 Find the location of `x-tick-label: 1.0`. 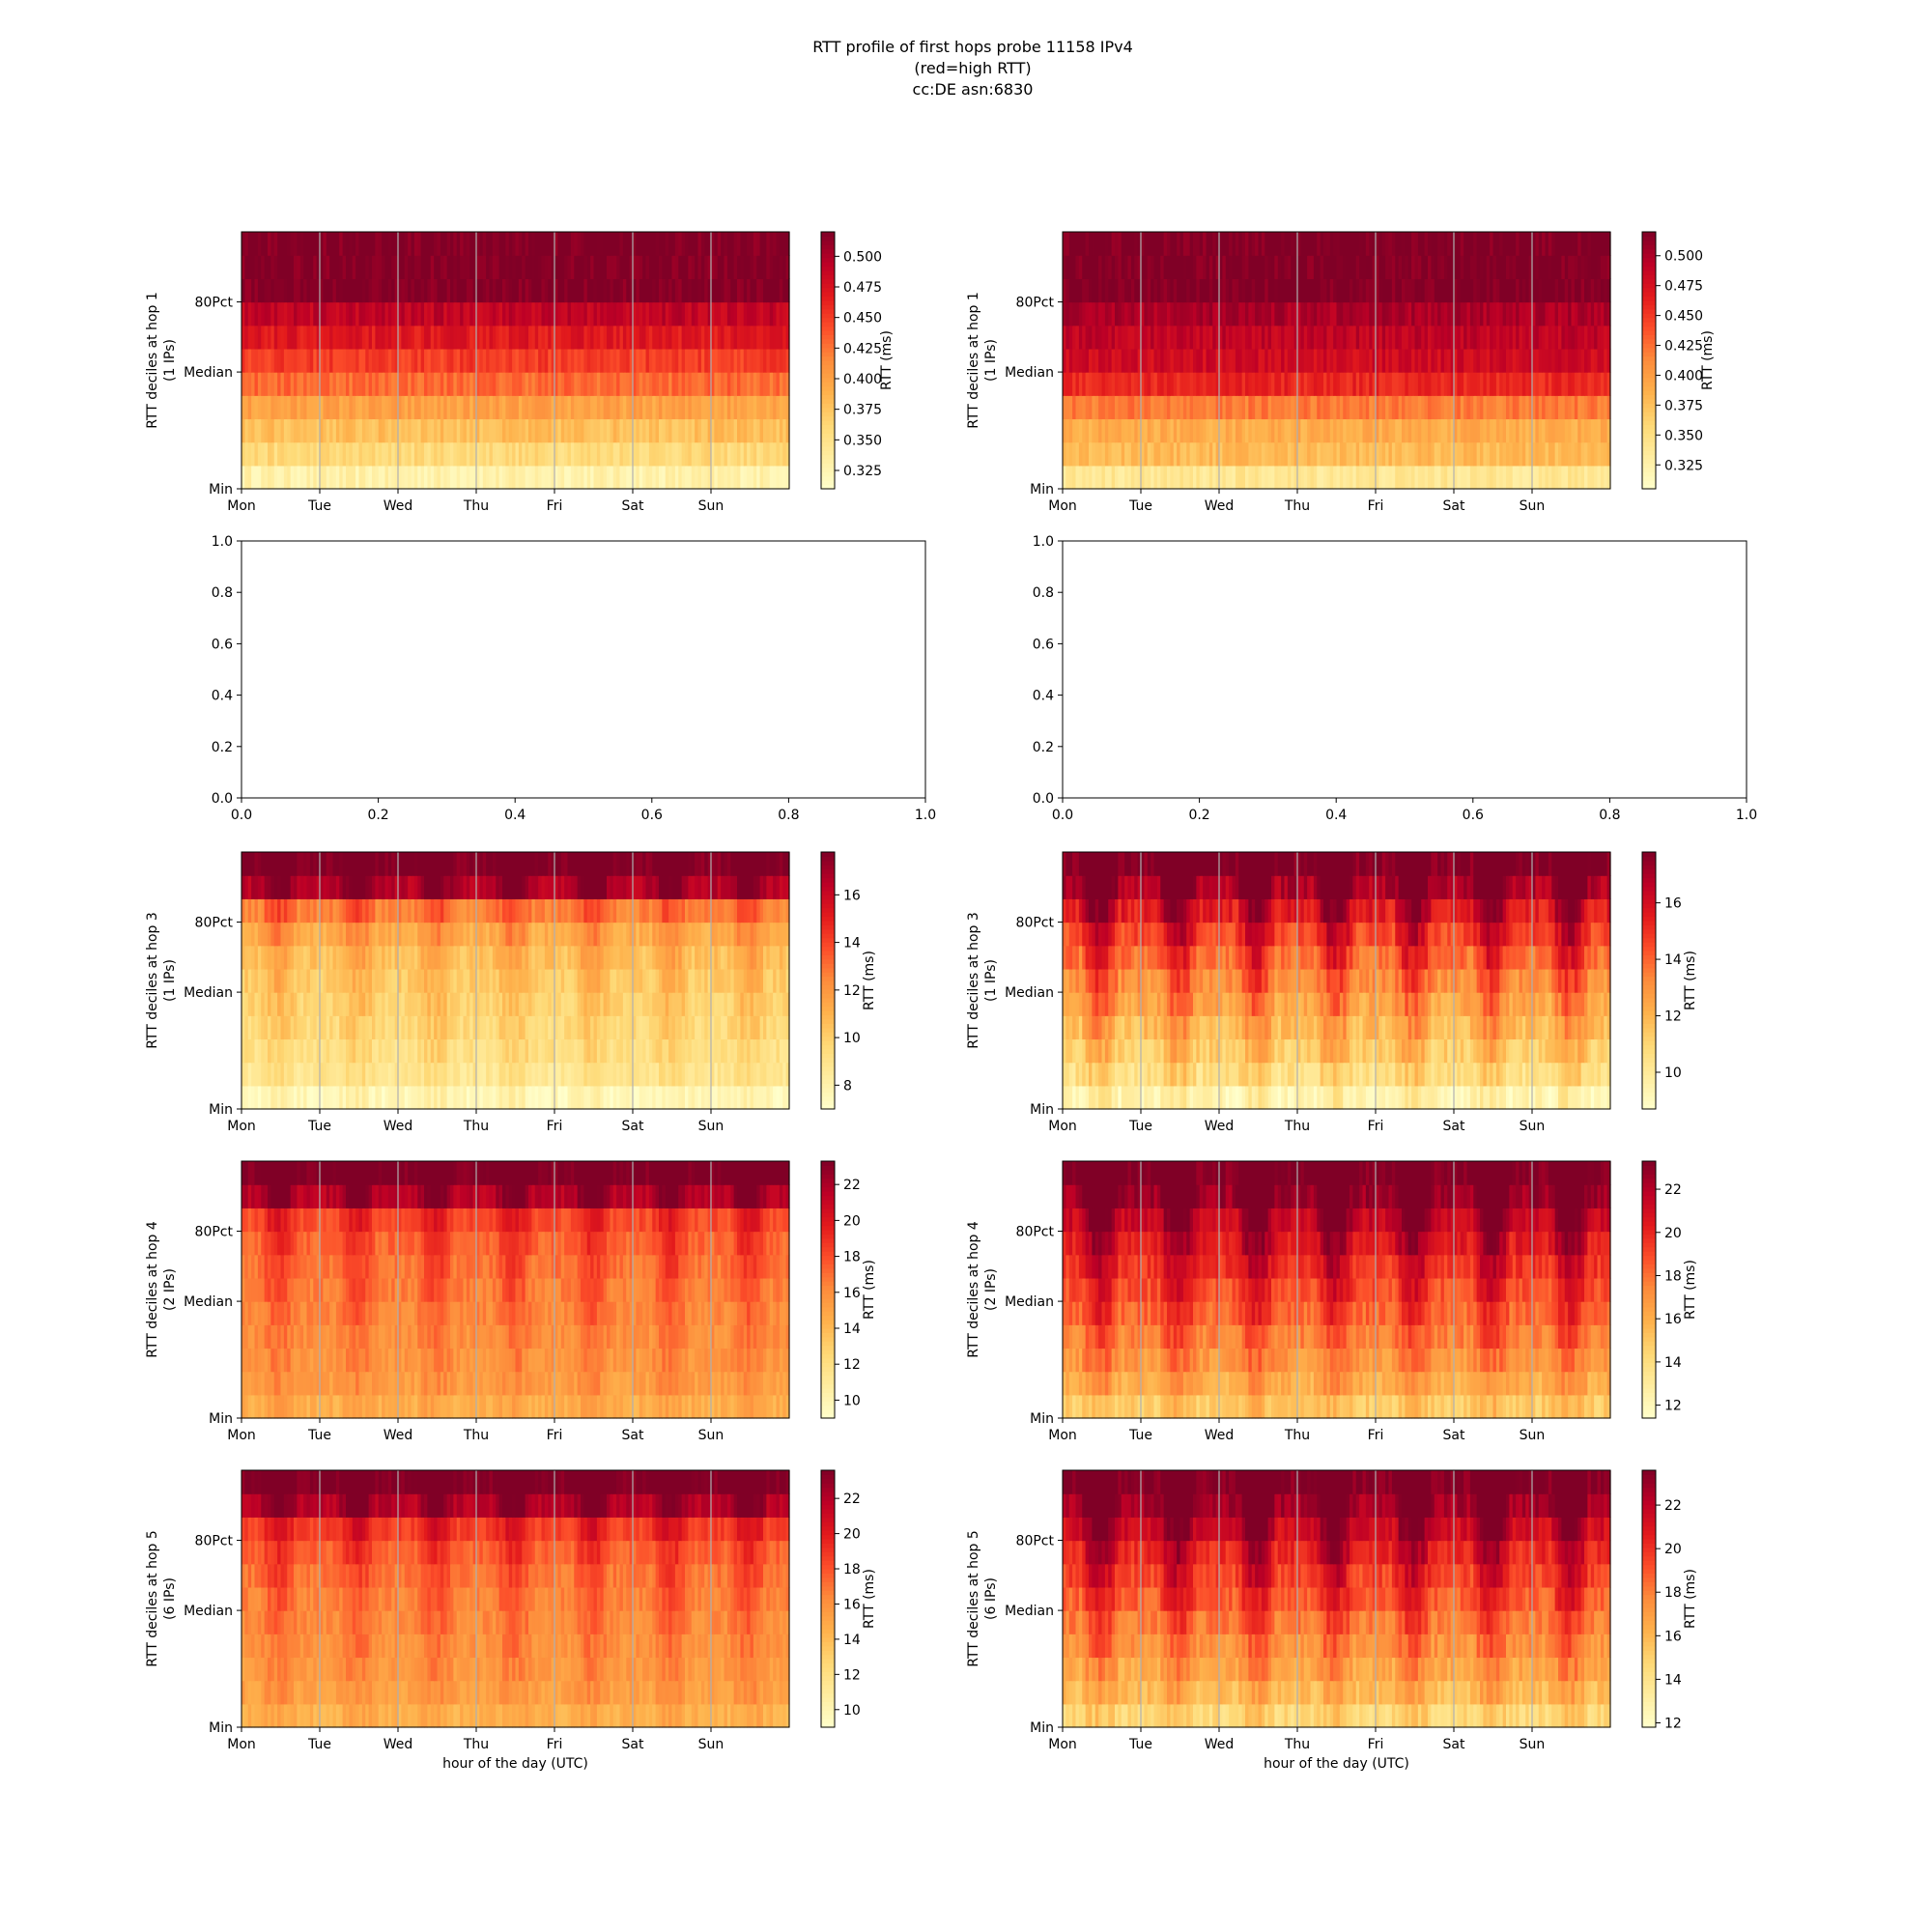

x-tick-label: 1.0 is located at coordinates (925, 815).